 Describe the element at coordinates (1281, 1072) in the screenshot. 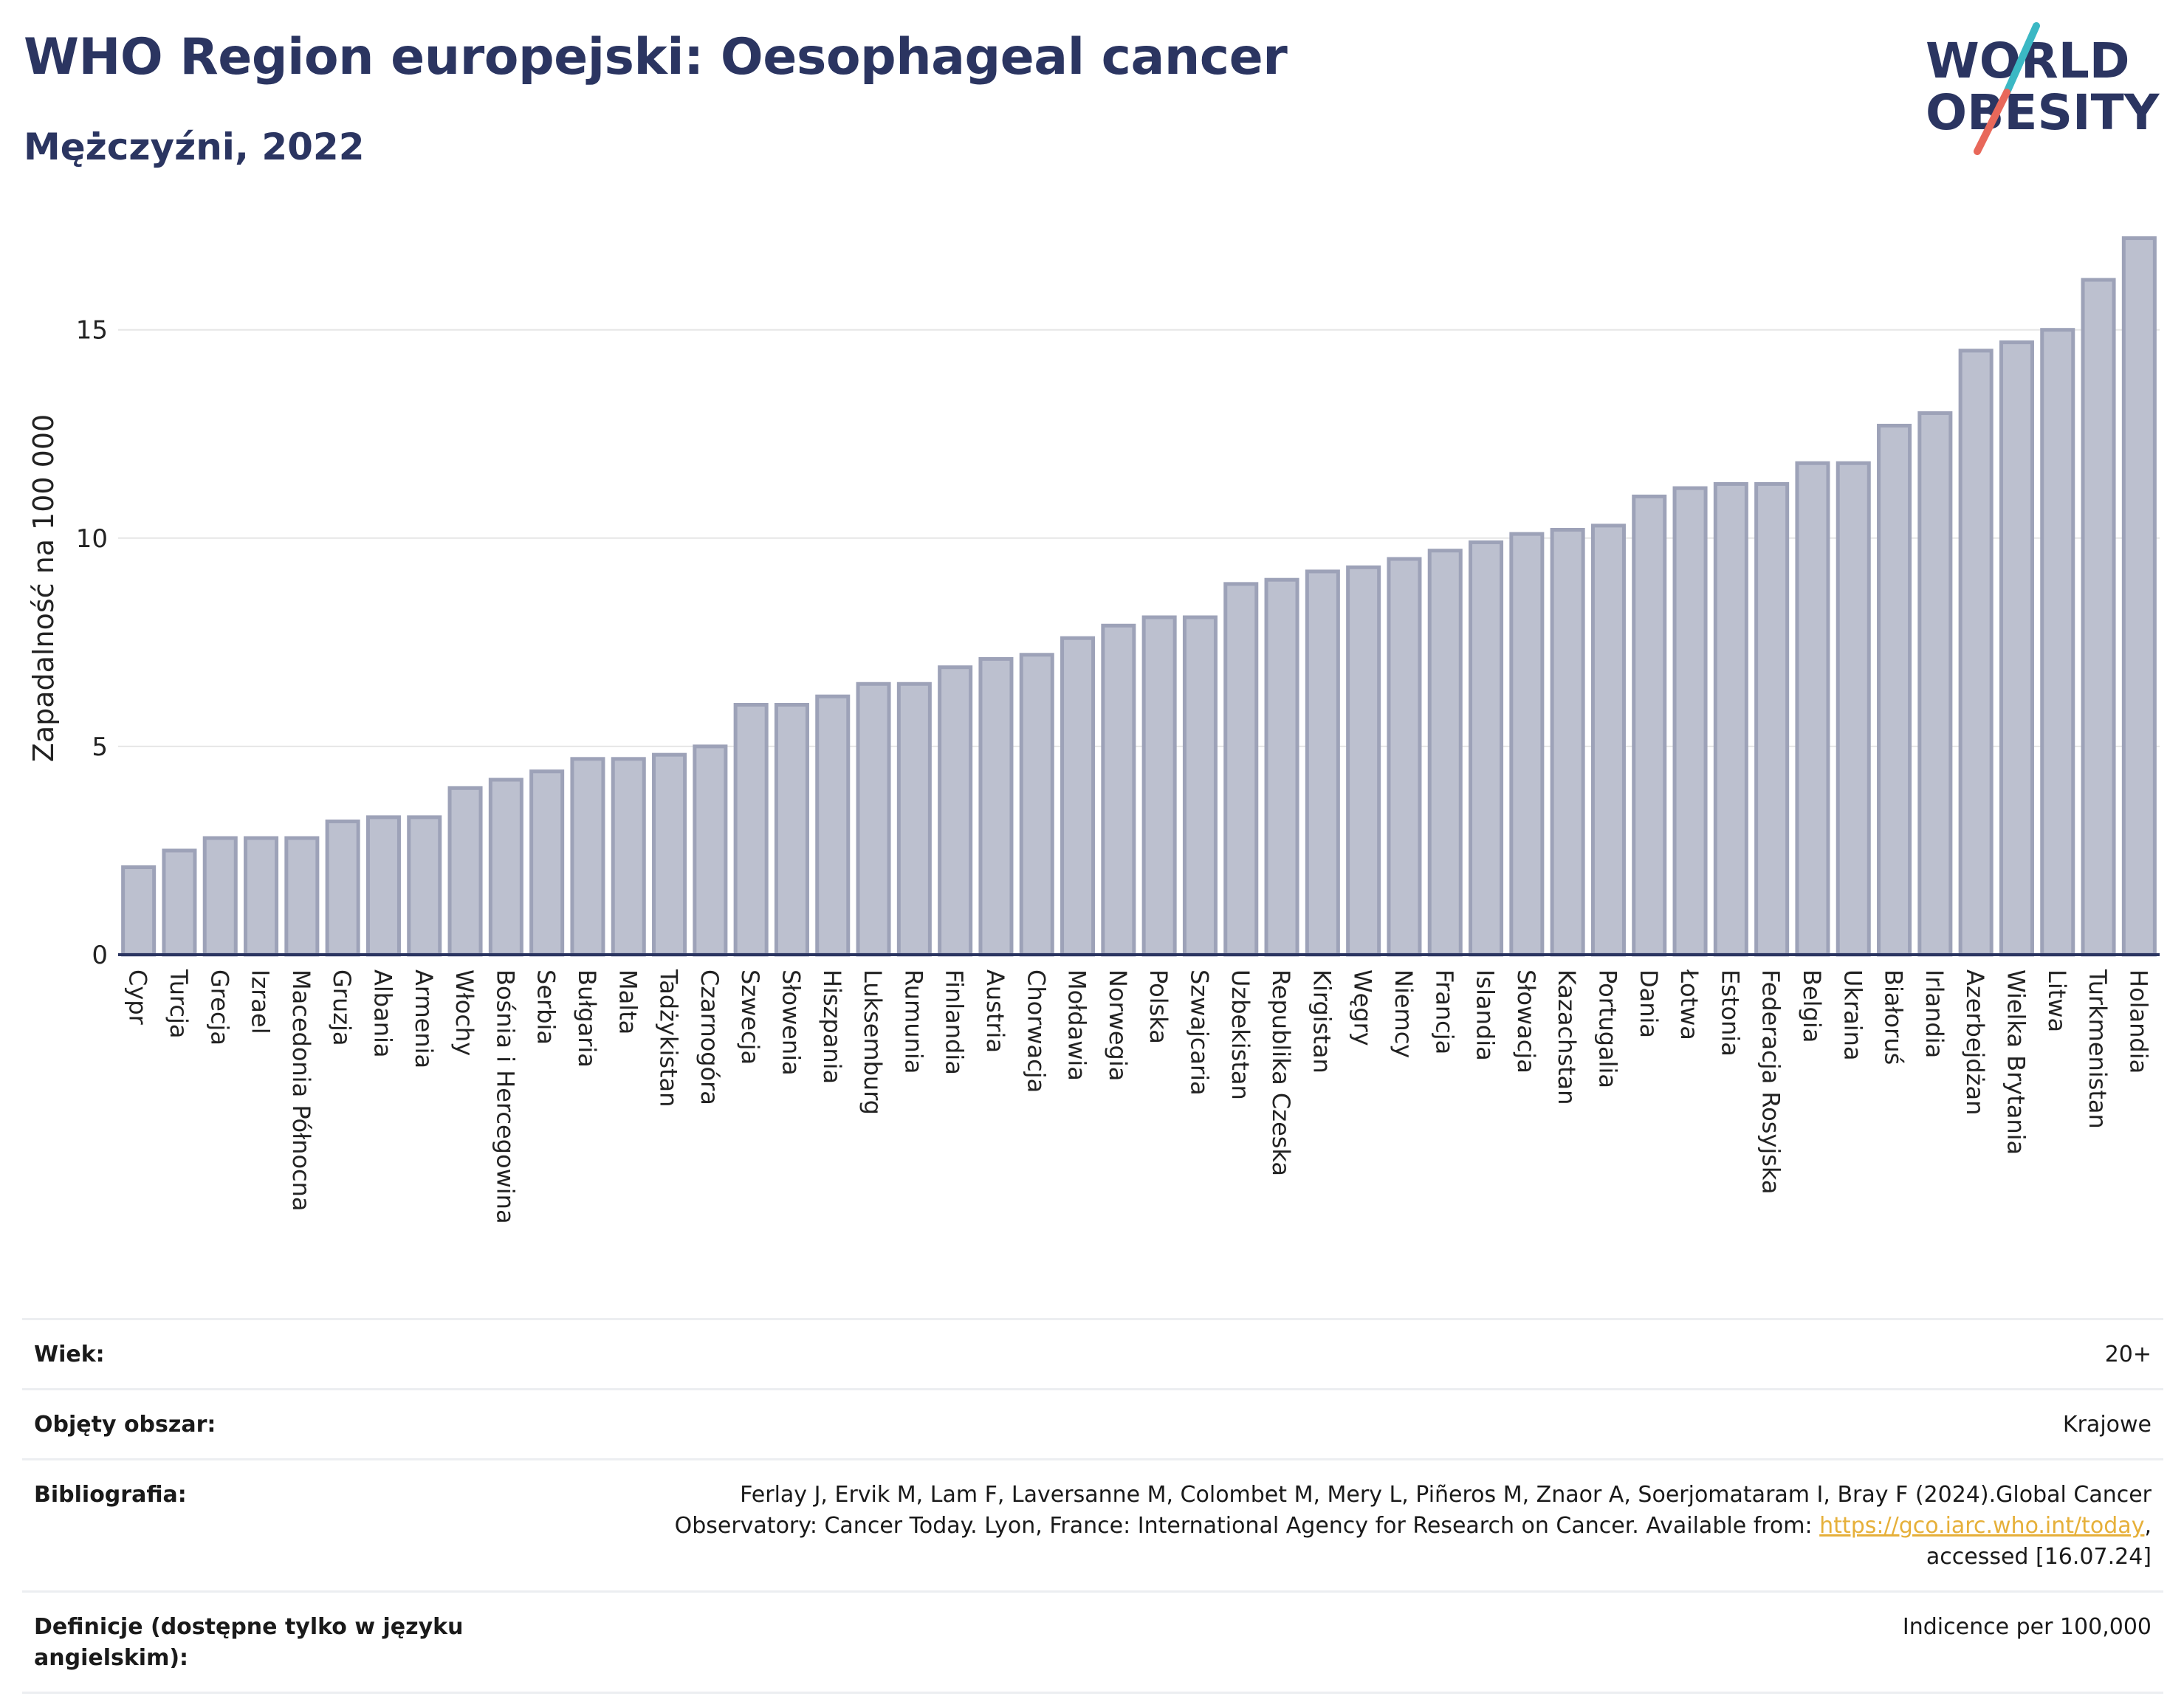

I see `x-tick-label: Republika Czeska` at that location.